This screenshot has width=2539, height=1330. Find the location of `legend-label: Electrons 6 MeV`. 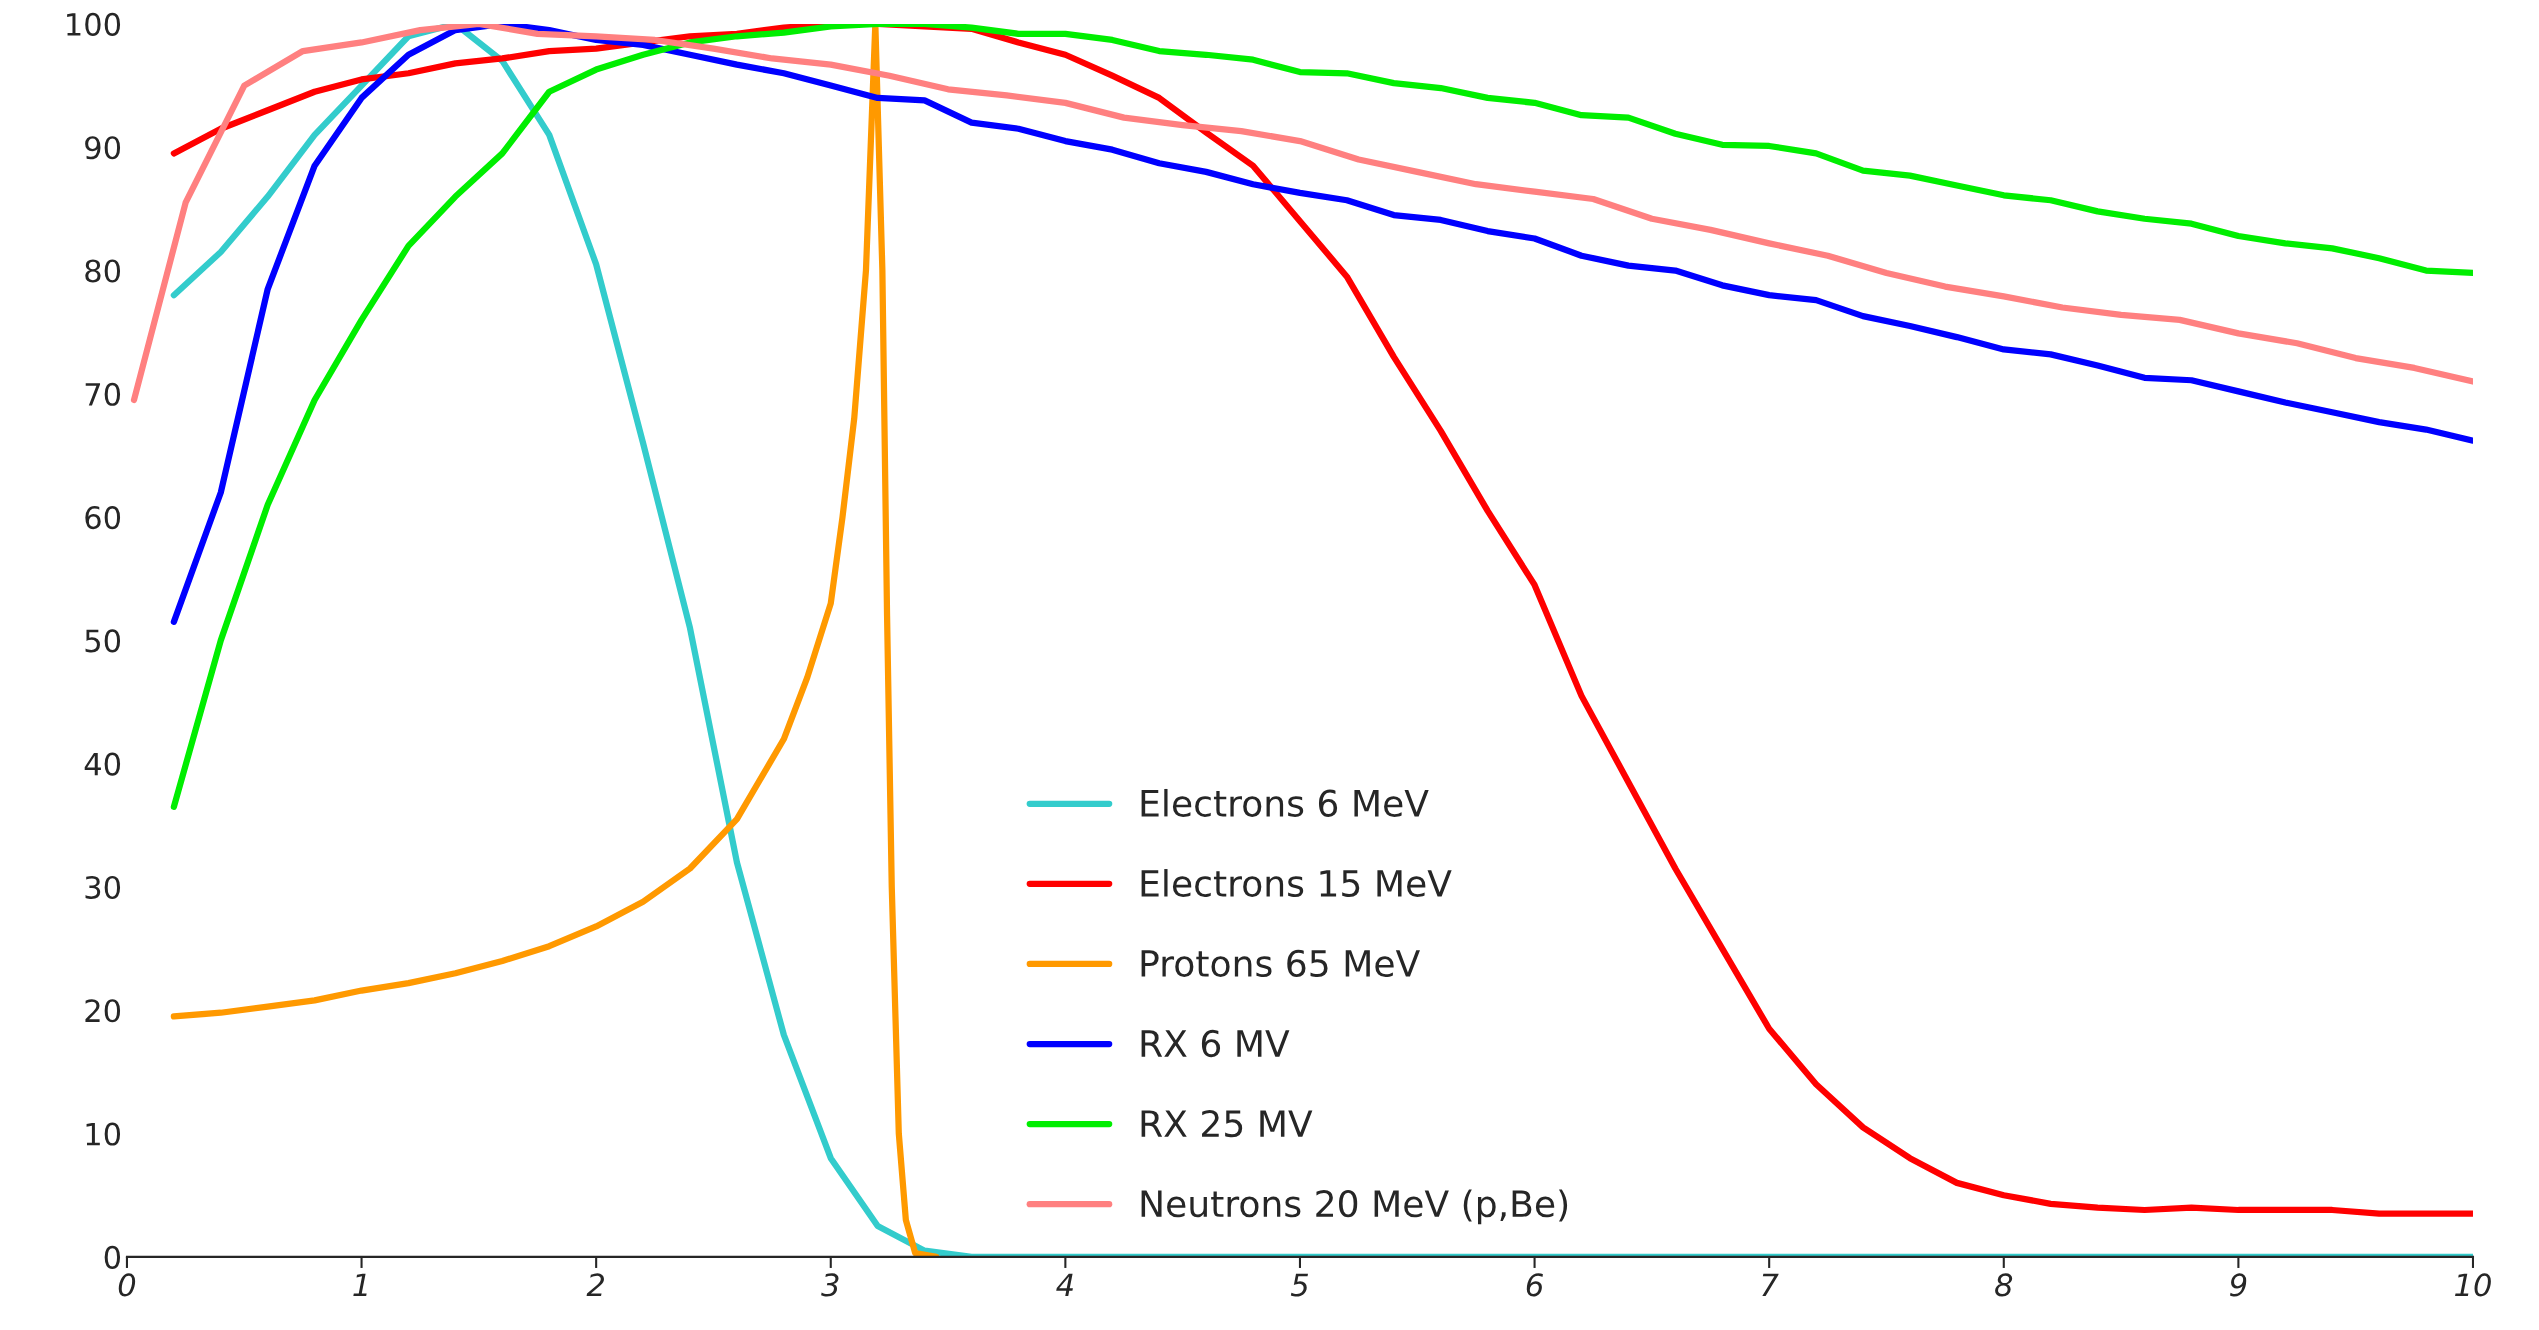

legend-label: Electrons 6 MeV is located at coordinates (1285, 802).